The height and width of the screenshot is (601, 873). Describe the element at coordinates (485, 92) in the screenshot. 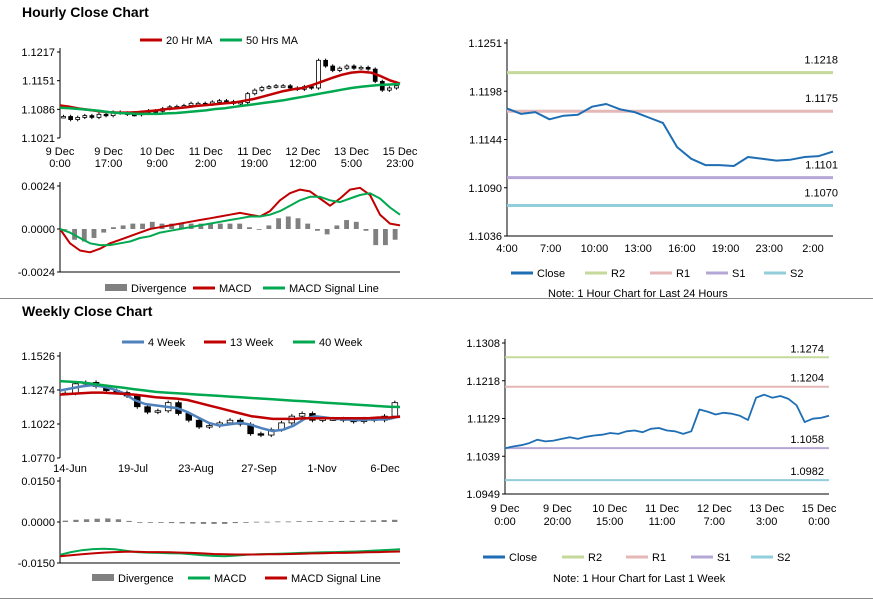

I see `hourly-close-y-tick-label: 1.1198` at that location.